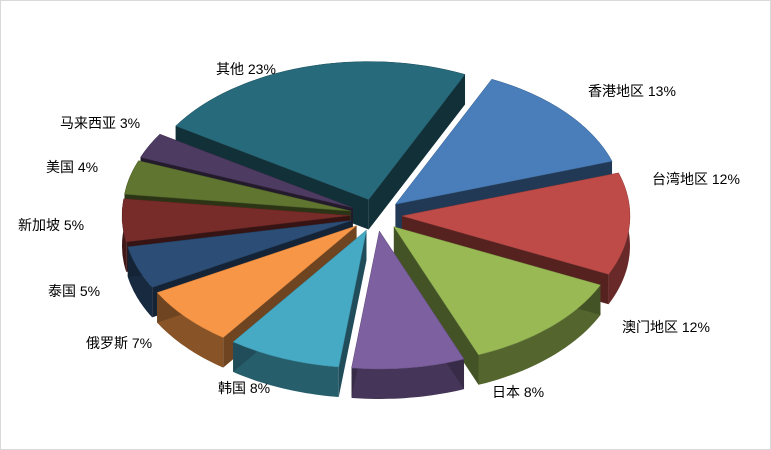 The image size is (771, 450). What do you see at coordinates (518, 392) in the screenshot?
I see `slice-label-4: 日本 8%` at bounding box center [518, 392].